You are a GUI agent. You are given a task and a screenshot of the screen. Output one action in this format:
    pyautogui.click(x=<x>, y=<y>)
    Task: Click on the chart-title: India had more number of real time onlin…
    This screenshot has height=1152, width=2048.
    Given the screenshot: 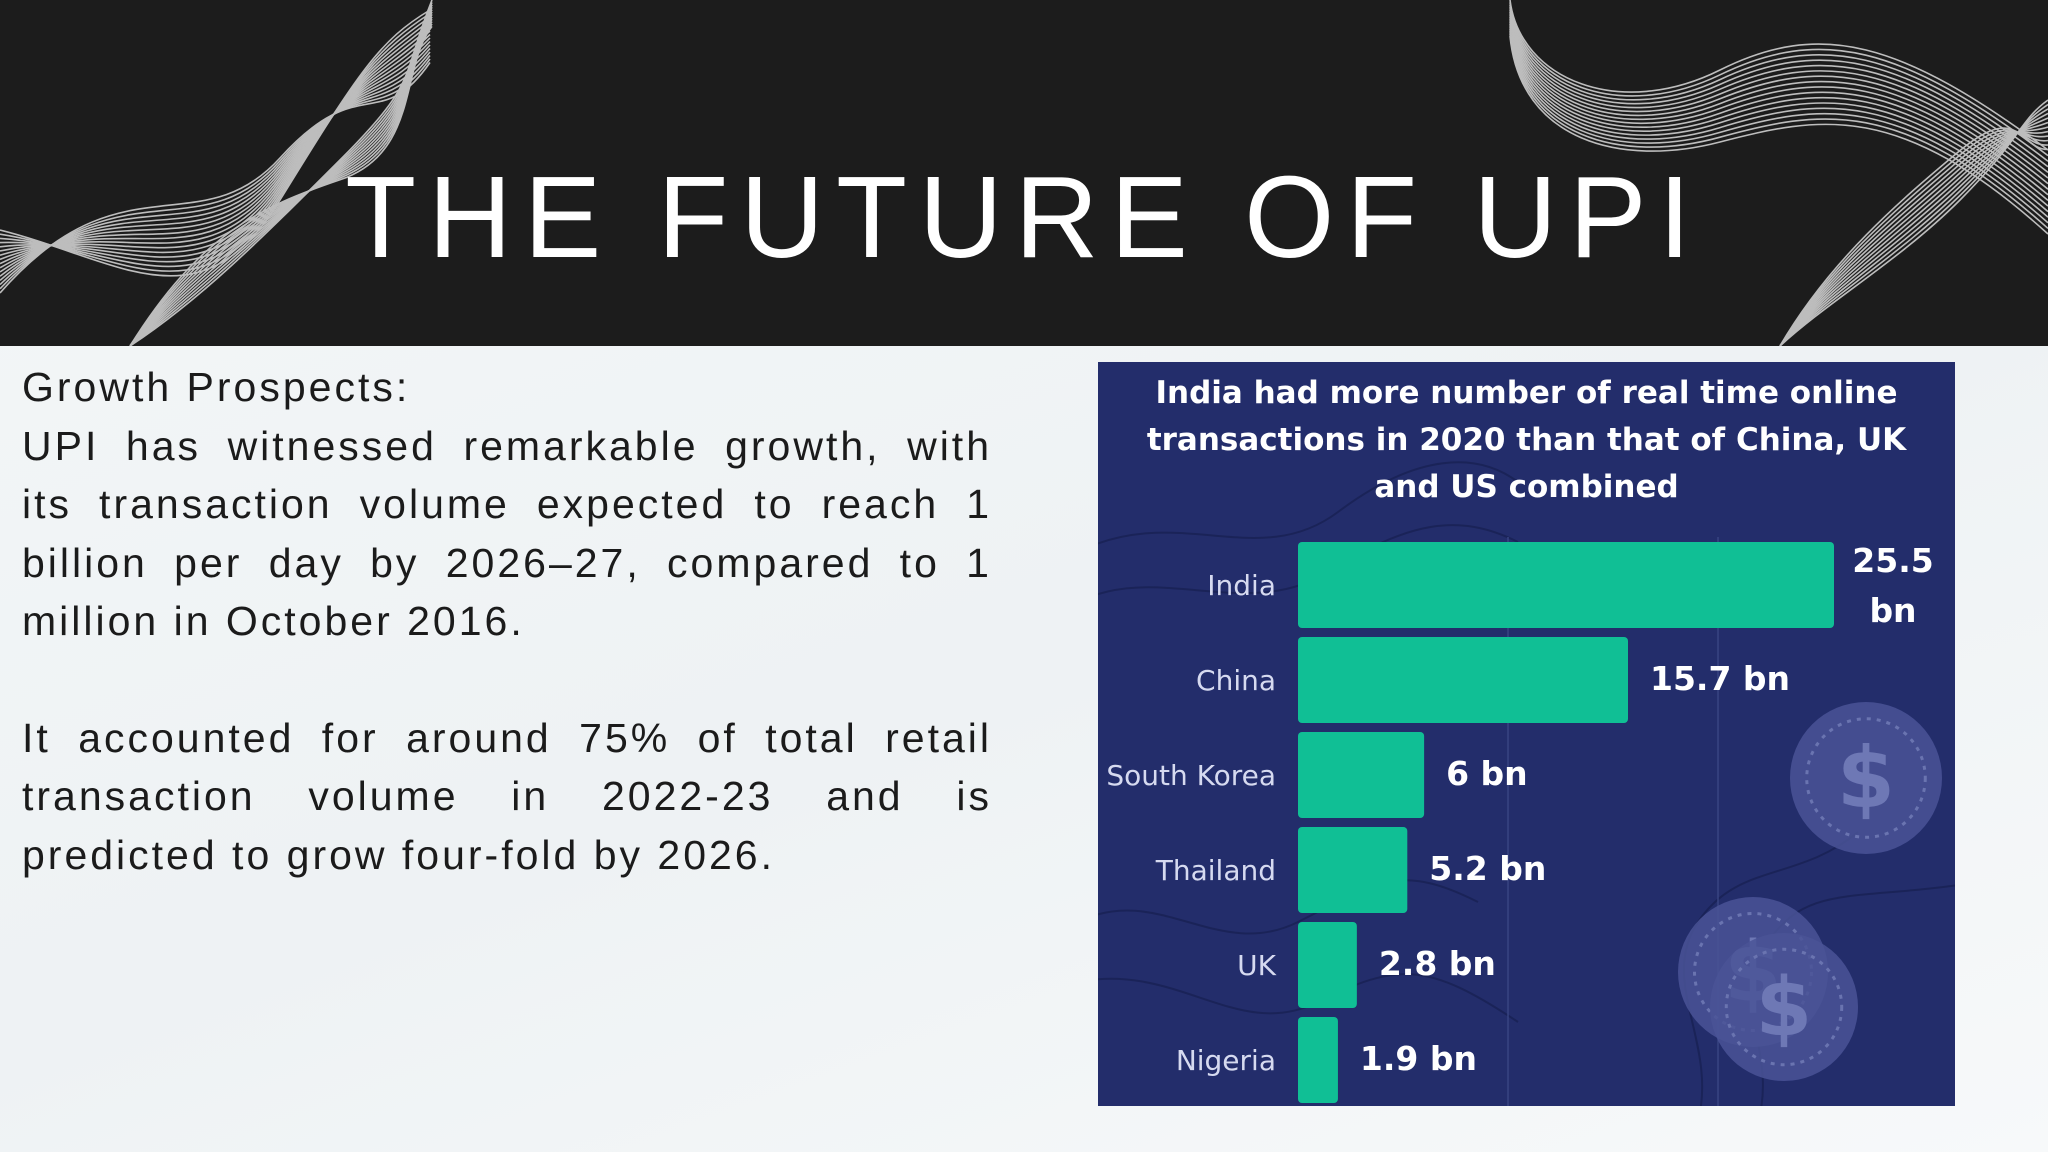 What is the action you would take?
    pyautogui.click(x=1526, y=440)
    